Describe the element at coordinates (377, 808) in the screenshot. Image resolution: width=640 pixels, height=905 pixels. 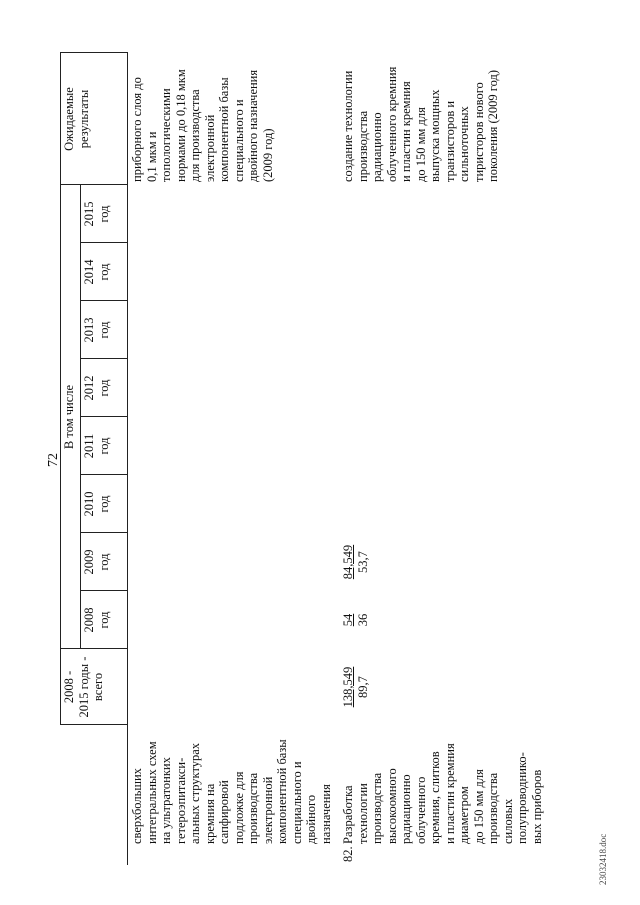
I see `description-line: производства` at that location.